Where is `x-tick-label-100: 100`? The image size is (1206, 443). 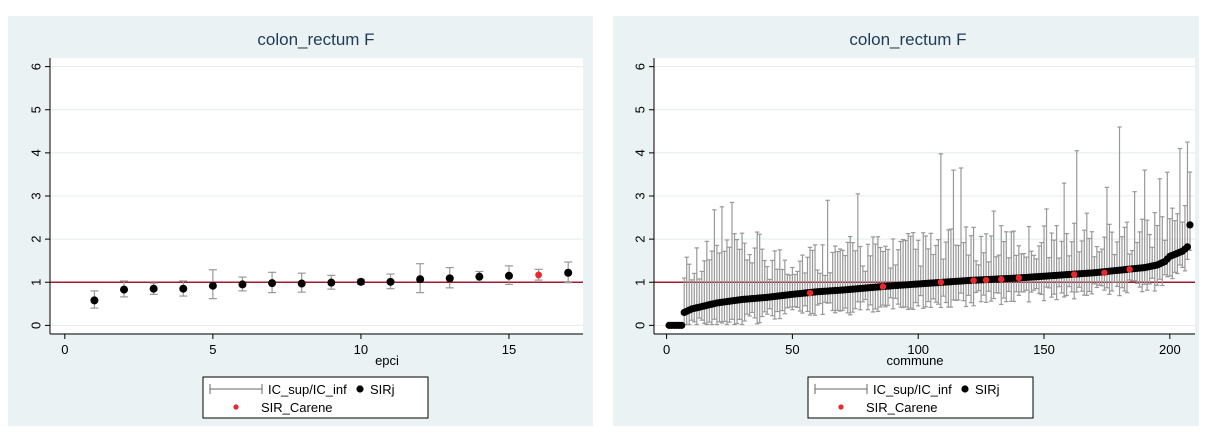 x-tick-label-100: 100 is located at coordinates (918, 349).